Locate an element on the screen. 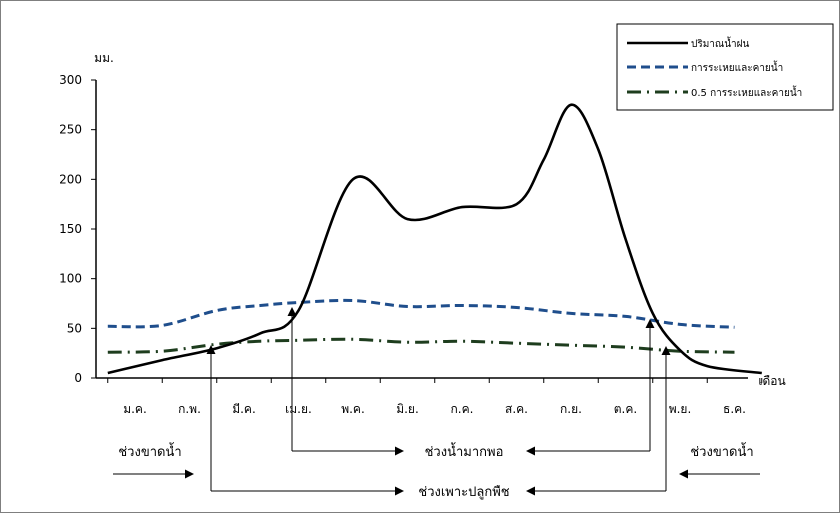 This screenshot has width=840, height=513. x-tick-label: พ.ค. is located at coordinates (353, 409).